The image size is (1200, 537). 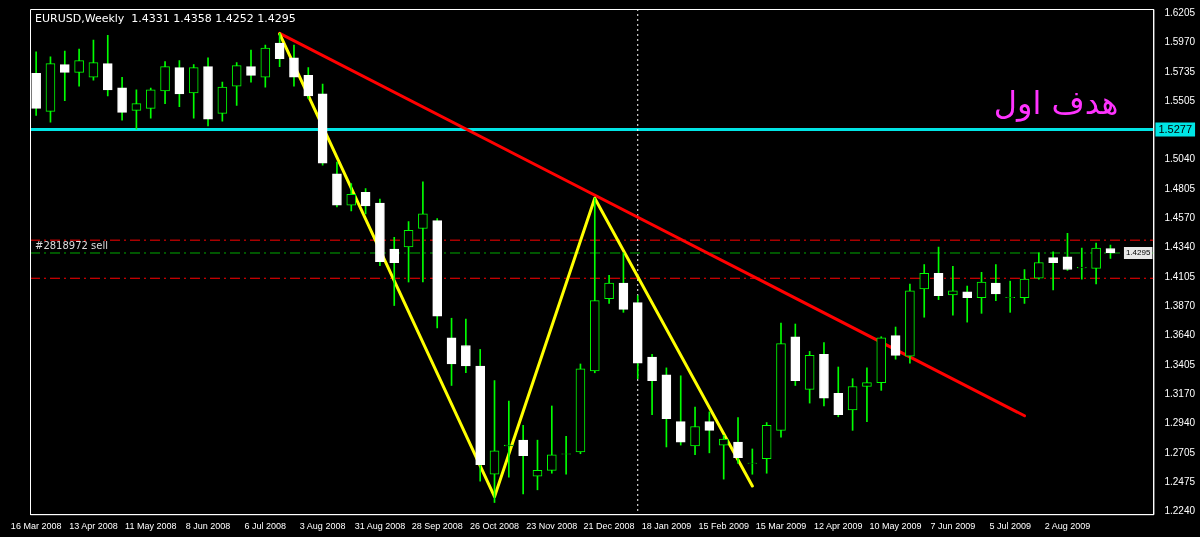 I want to click on annotation: هدف اول, so click(x=1056, y=102).